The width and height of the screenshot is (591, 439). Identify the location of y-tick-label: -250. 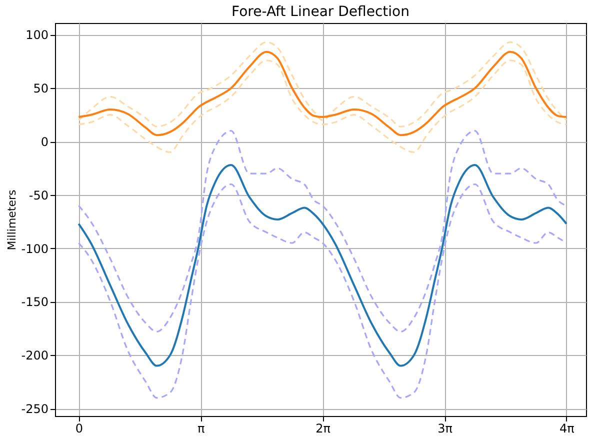
(34, 409).